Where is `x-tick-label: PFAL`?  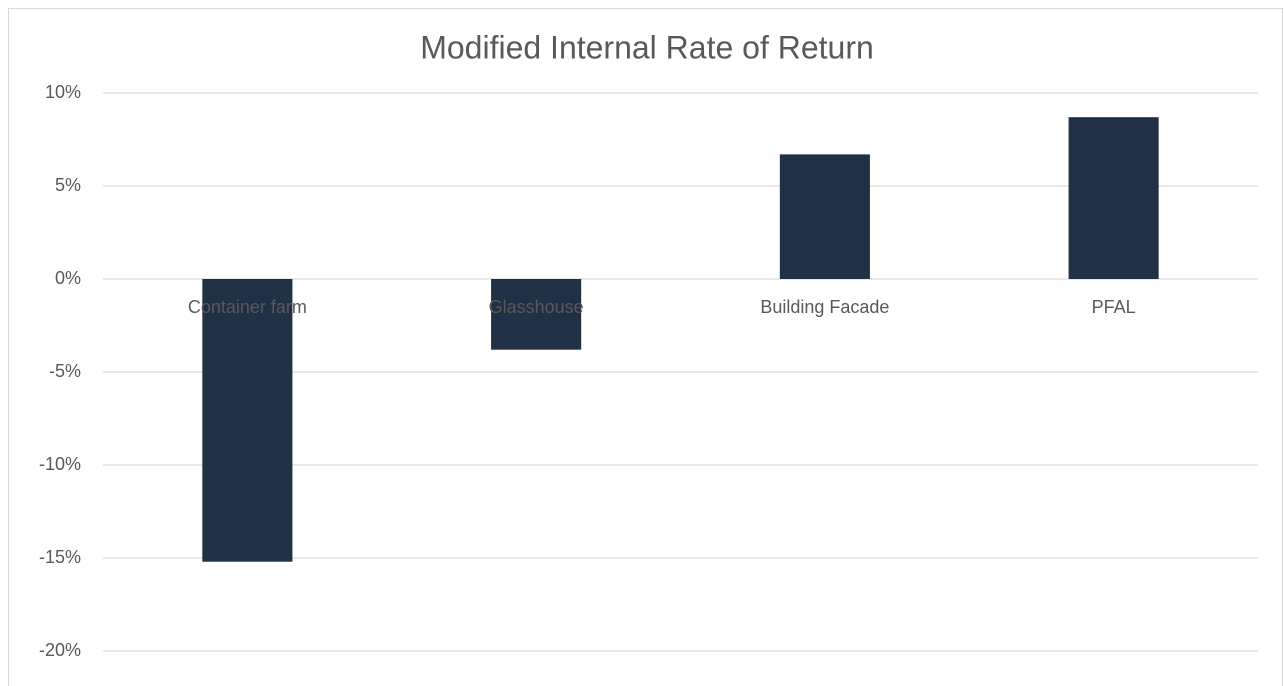
x-tick-label: PFAL is located at coordinates (1114, 307).